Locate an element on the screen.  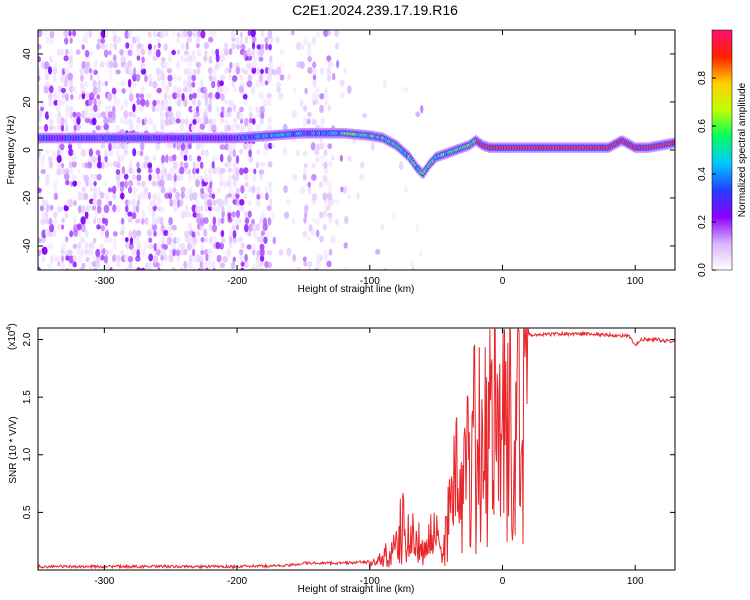
x-tick-label: -100 is located at coordinates (370, 581).